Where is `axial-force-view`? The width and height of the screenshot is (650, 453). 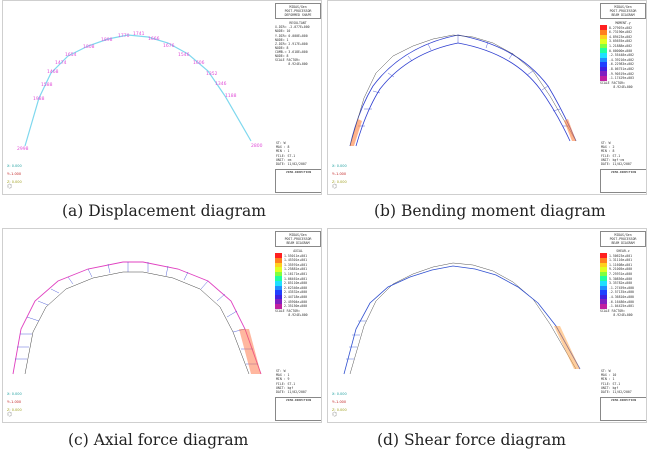
axial-force-view is located at coordinates (137, 318).